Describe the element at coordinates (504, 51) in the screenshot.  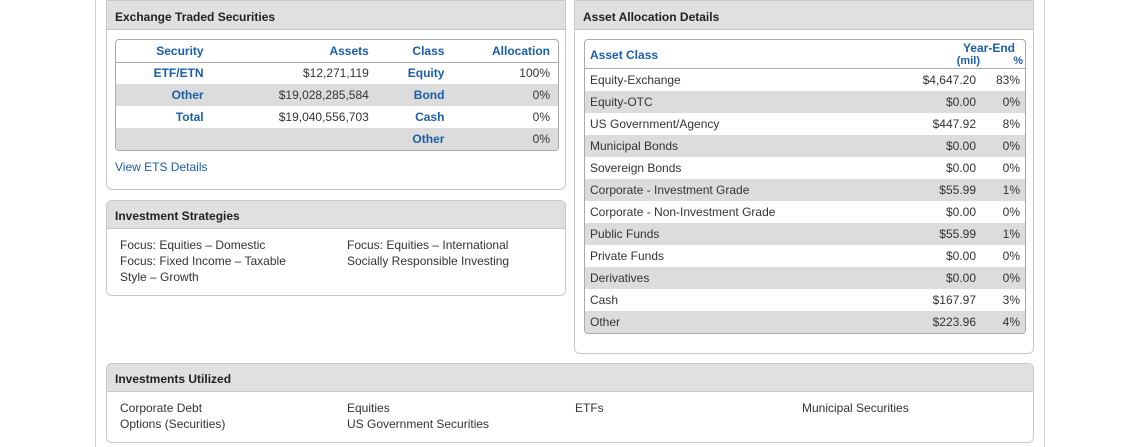
I see `ets-header-allocation: Allocation` at that location.